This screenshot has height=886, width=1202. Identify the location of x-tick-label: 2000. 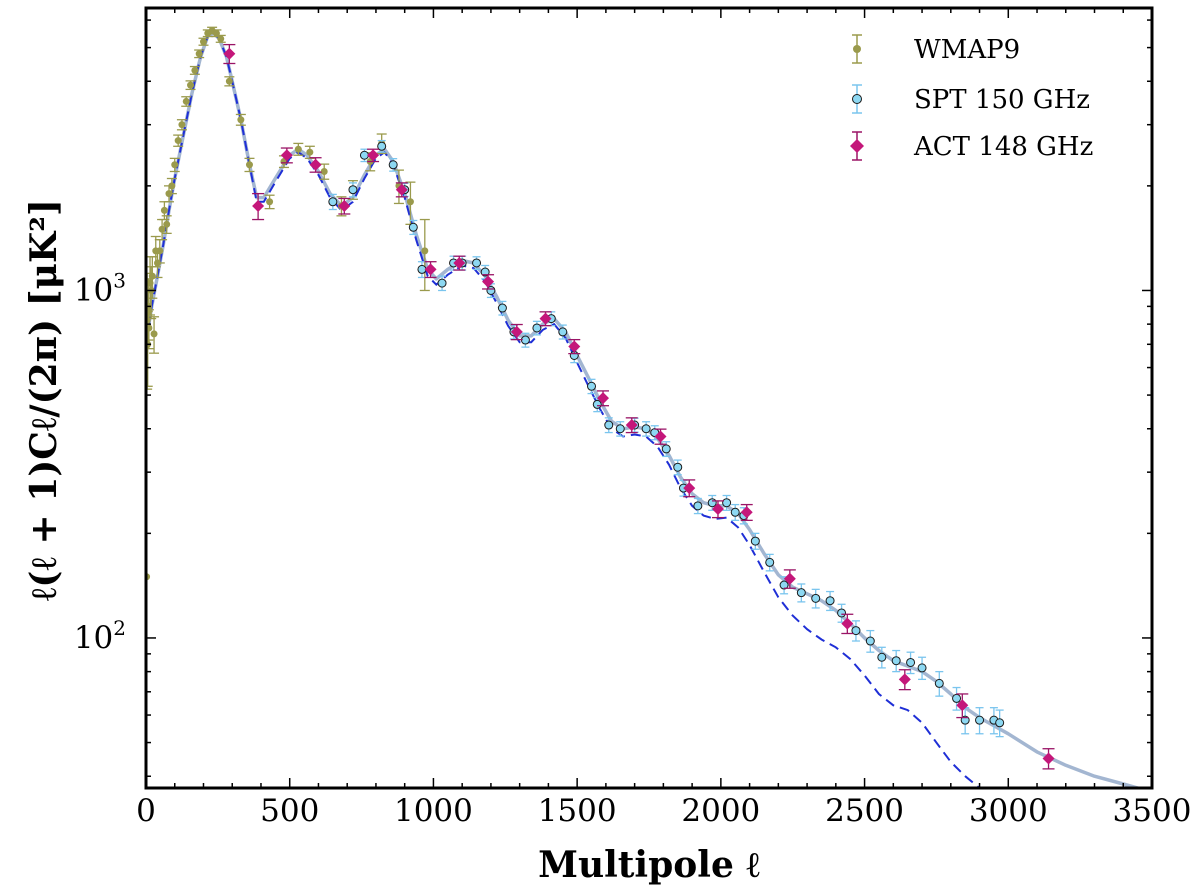
(720, 811).